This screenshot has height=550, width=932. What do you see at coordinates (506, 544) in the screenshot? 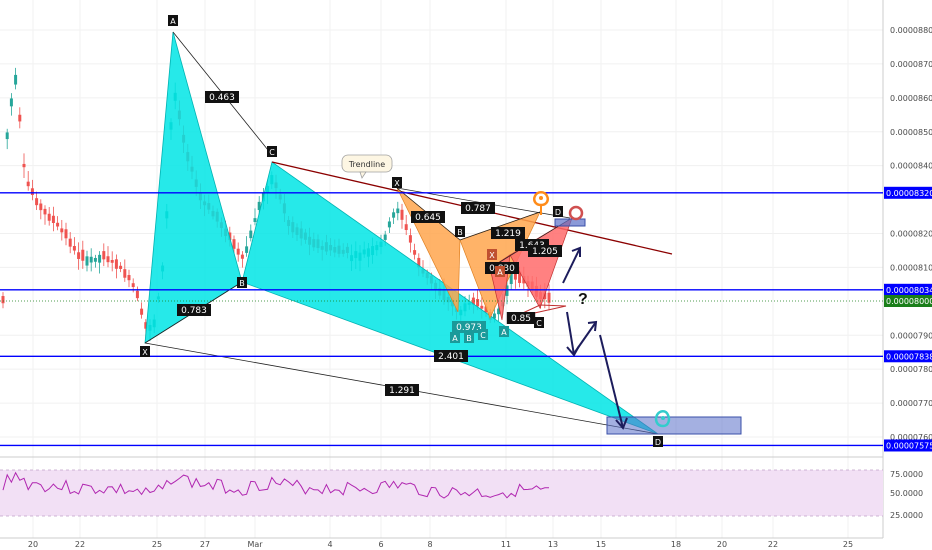
I see `time-tick-label: 11` at bounding box center [506, 544].